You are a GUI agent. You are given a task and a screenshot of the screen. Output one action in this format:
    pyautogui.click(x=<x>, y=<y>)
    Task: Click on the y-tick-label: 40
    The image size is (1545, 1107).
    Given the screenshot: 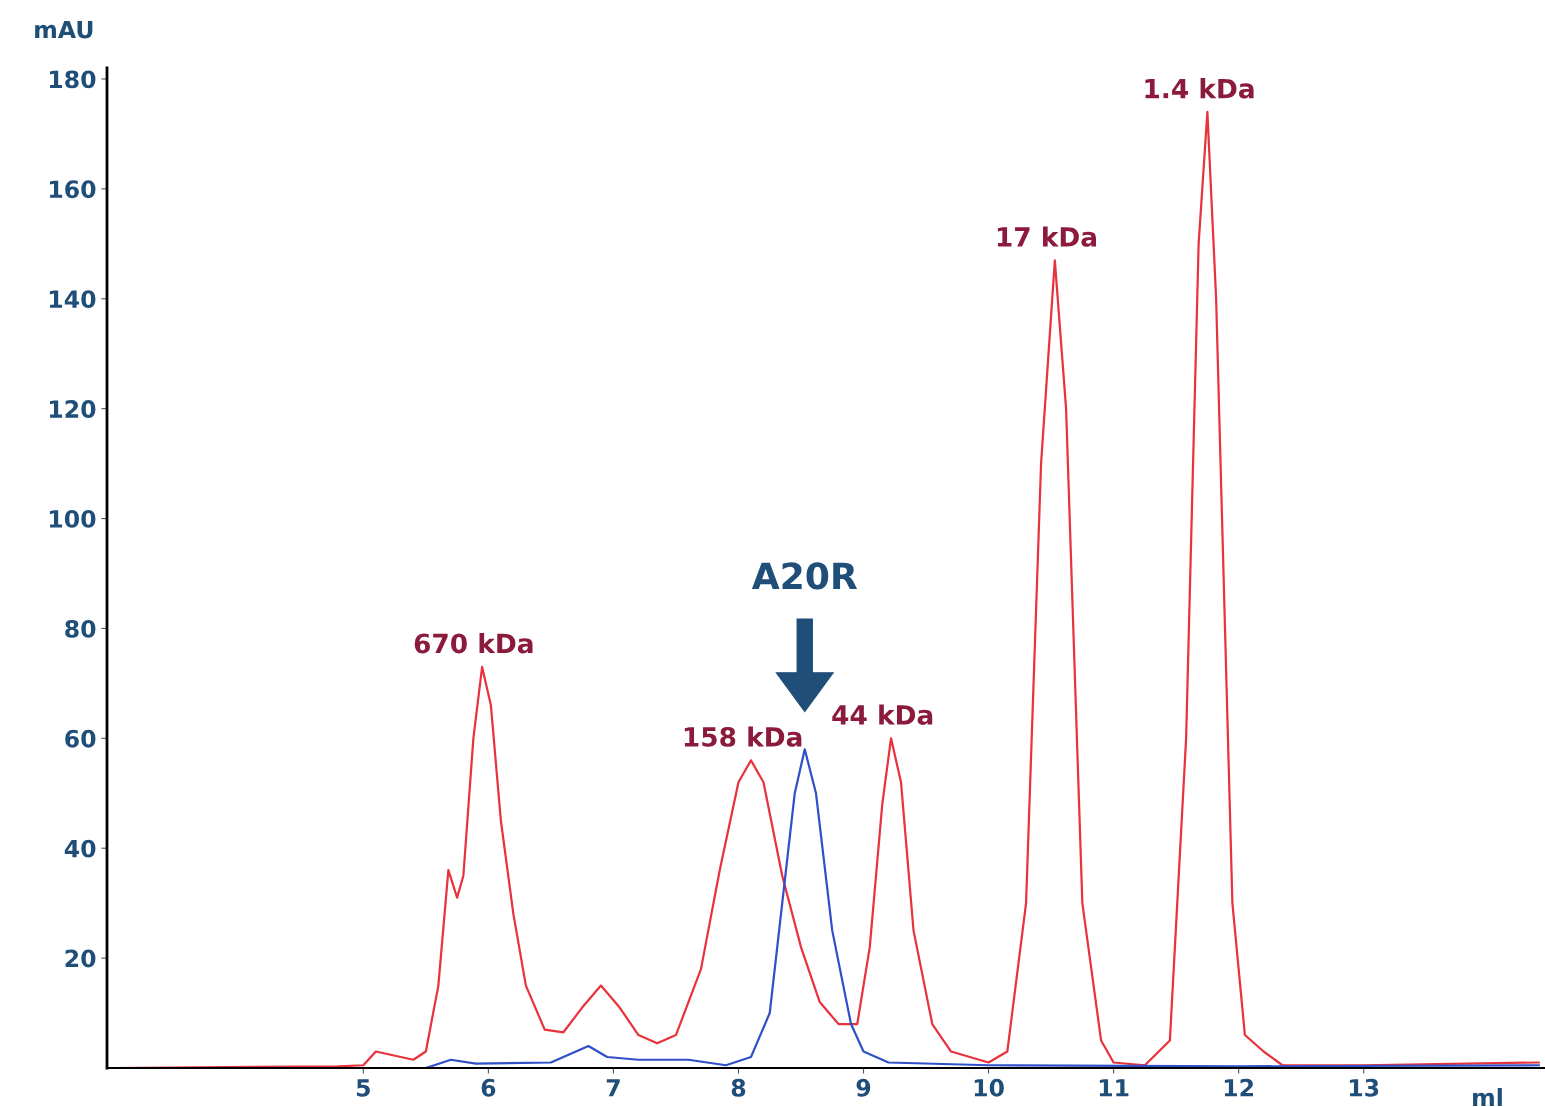 What is the action you would take?
    pyautogui.click(x=80, y=848)
    